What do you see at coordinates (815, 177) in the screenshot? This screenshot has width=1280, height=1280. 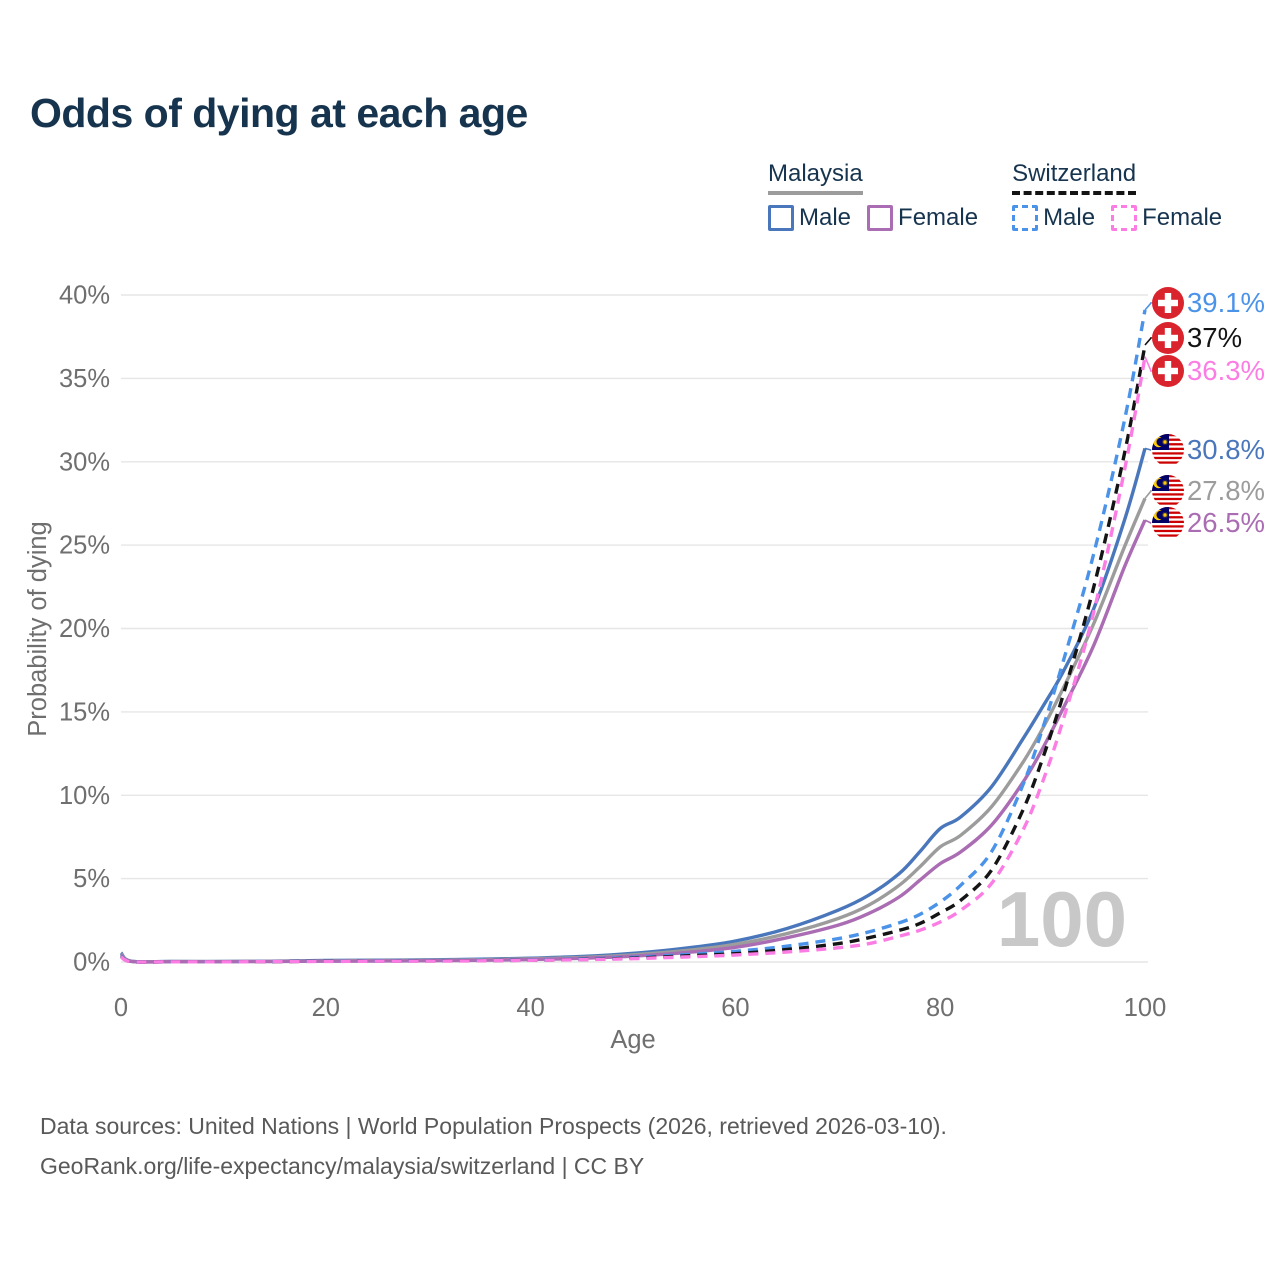 I see `legend-country-malaysia: Malaysia` at bounding box center [815, 177].